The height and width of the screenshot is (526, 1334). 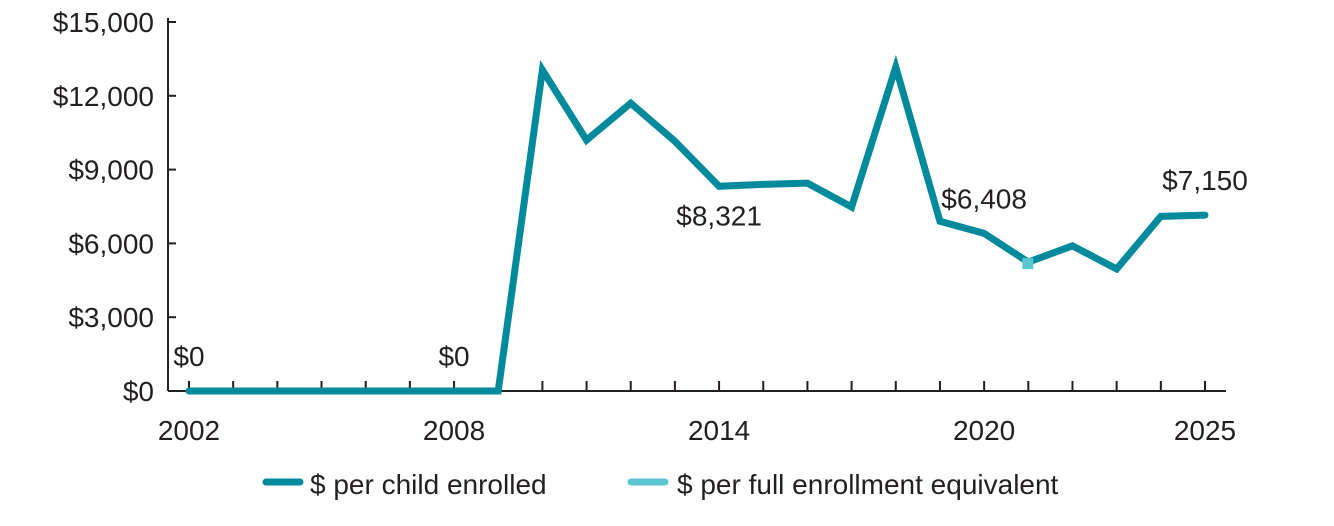 I want to click on y-tick-label: $3,000, so click(x=111, y=317).